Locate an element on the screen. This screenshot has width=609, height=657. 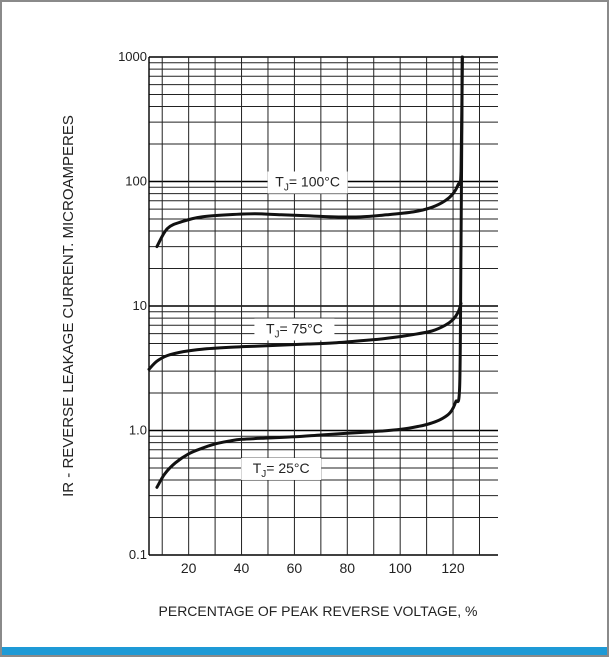
series-label-text: TJ= 100°C is located at coordinates (307, 184).